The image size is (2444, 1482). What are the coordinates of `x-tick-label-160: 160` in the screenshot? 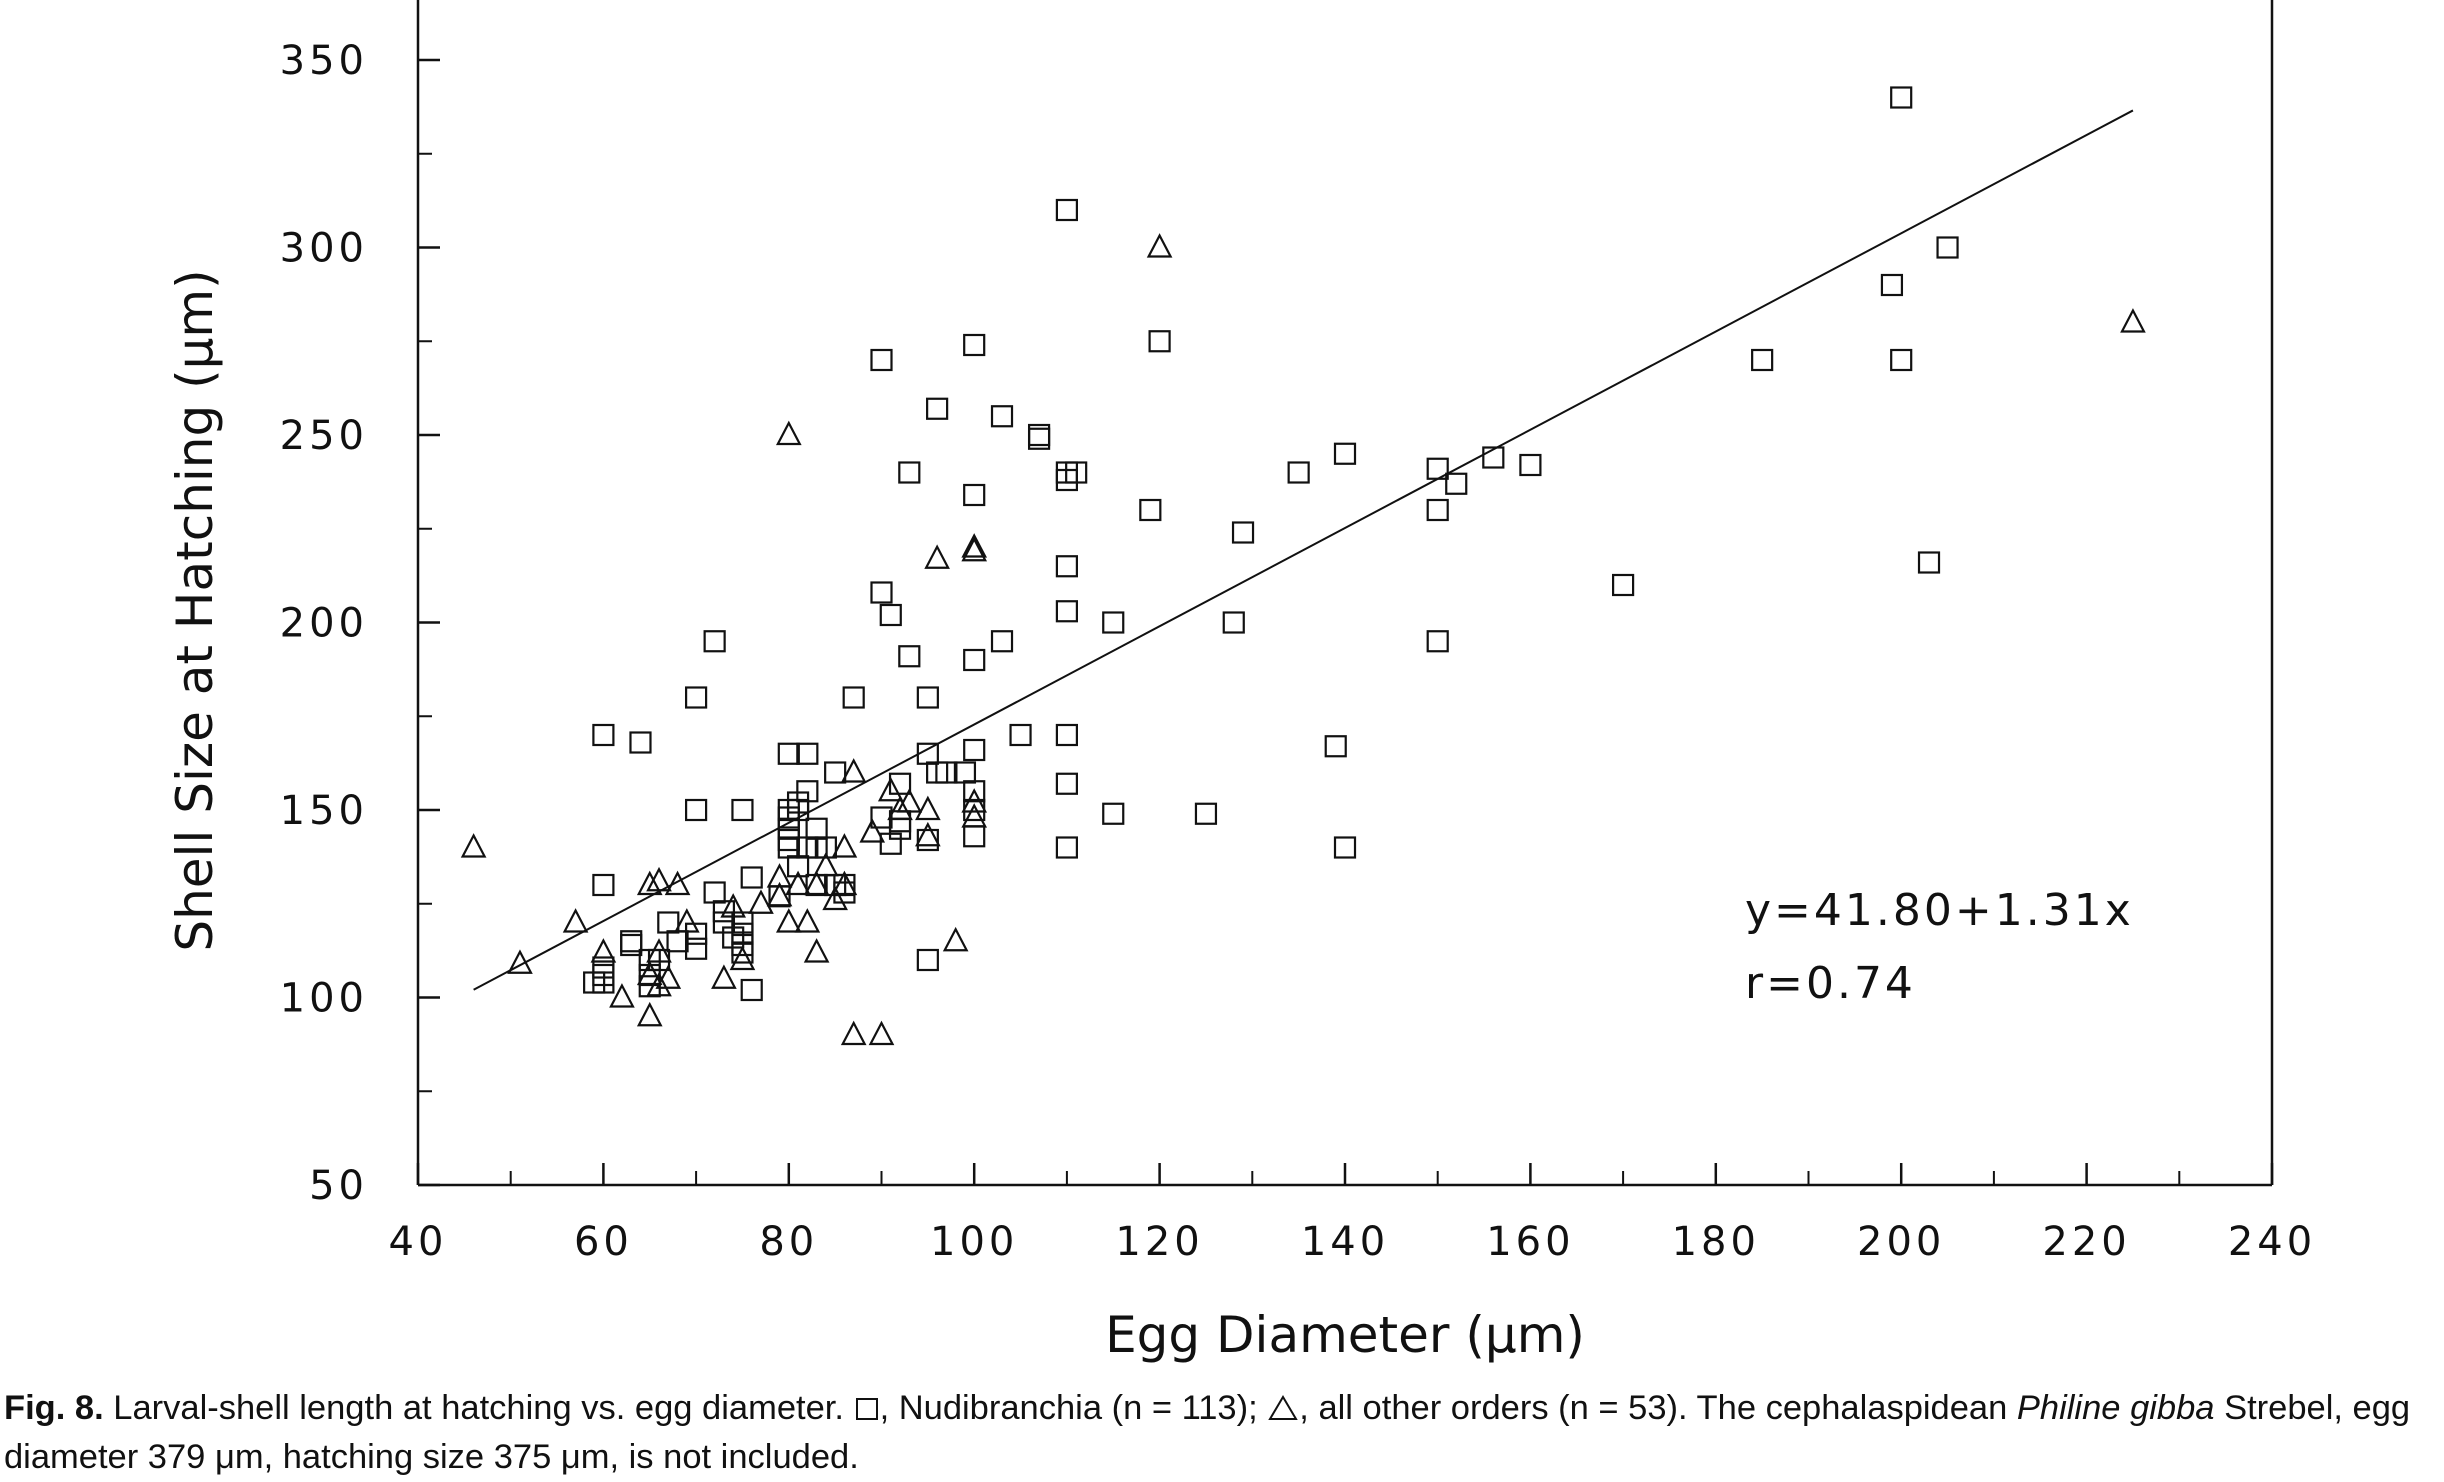 It's located at (1530, 1242).